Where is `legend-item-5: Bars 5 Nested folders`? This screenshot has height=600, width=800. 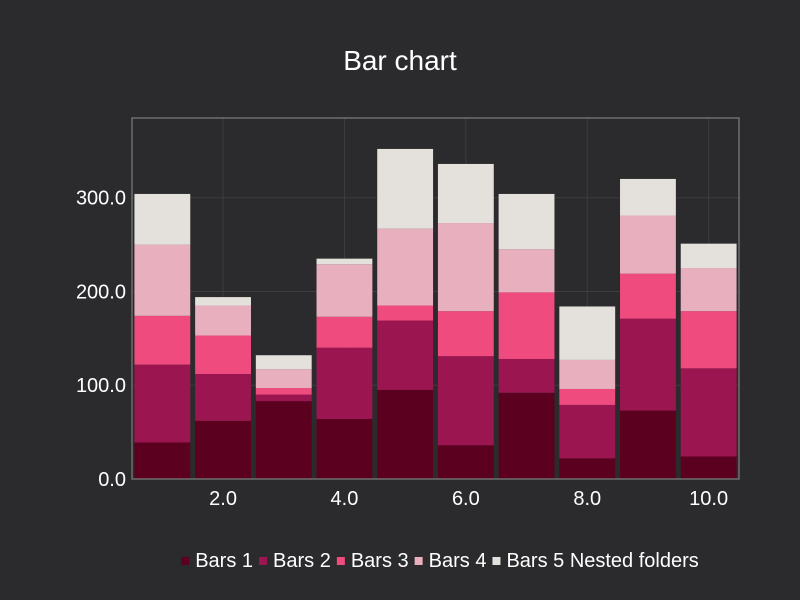
legend-item-5: Bars 5 Nested folders is located at coordinates (595, 561).